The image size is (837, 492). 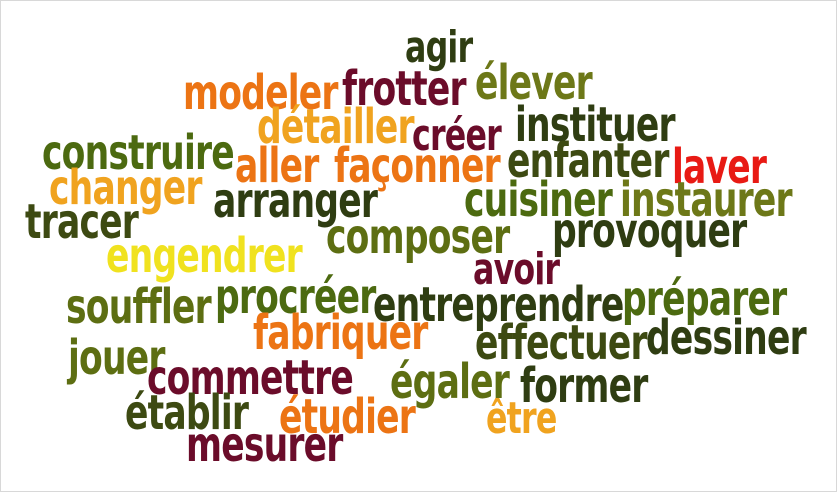 I want to click on word-etudier: étudier, so click(x=347, y=417).